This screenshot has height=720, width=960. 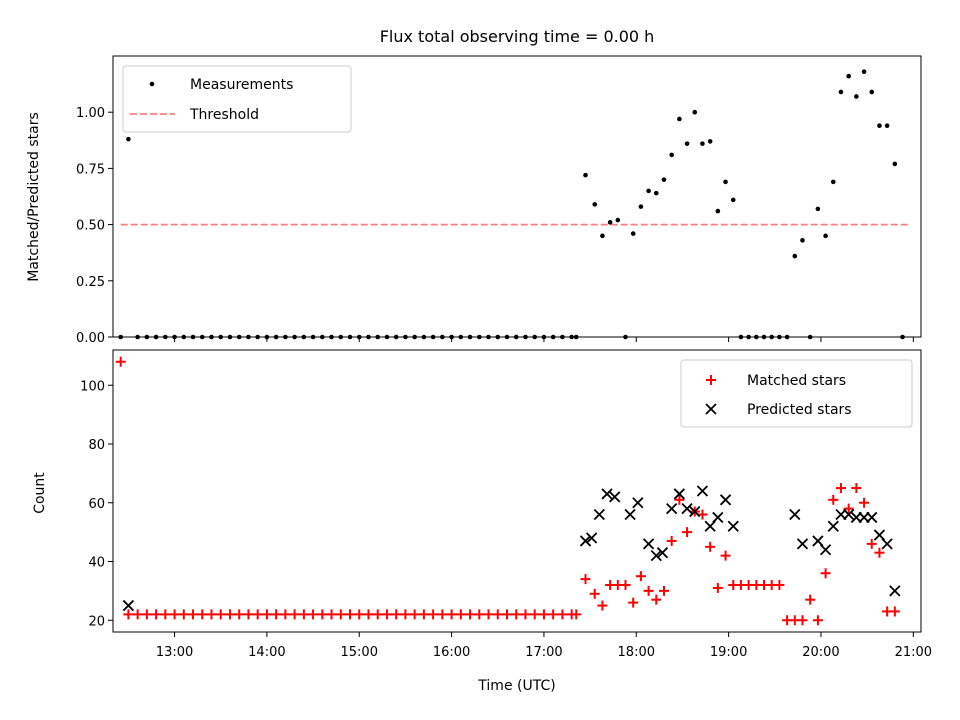 What do you see at coordinates (224, 115) in the screenshot?
I see `legend-threshold-label: Threshold` at bounding box center [224, 115].